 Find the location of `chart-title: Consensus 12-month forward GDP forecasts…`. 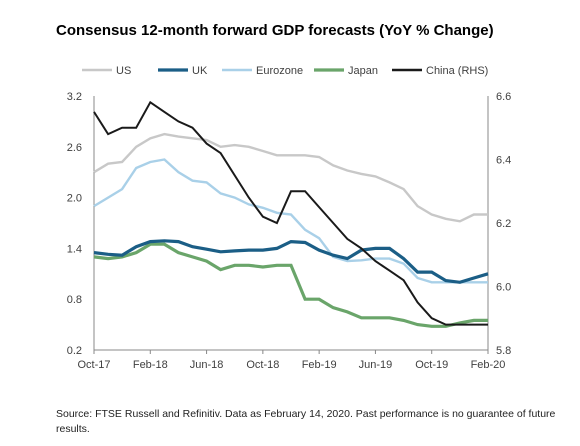

chart-title: Consensus 12-month forward GDP forecasts… is located at coordinates (275, 30).